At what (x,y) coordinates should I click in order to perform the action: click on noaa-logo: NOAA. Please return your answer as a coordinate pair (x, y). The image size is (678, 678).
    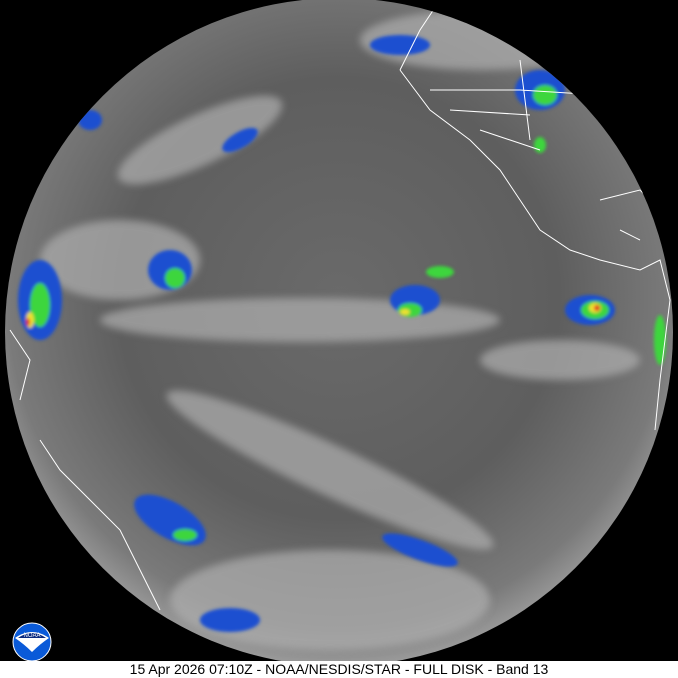
    Looking at the image, I should click on (32, 642).